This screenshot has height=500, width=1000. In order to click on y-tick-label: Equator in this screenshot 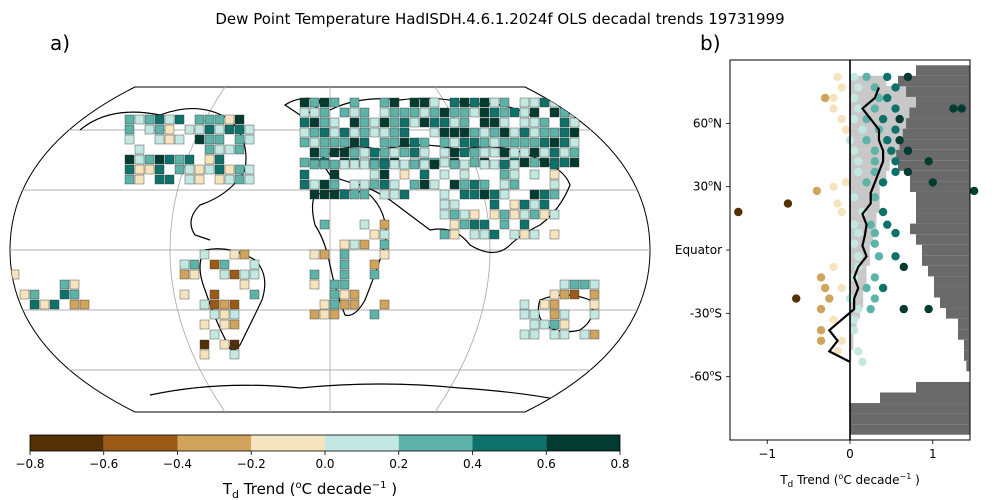, I will do `click(698, 250)`.